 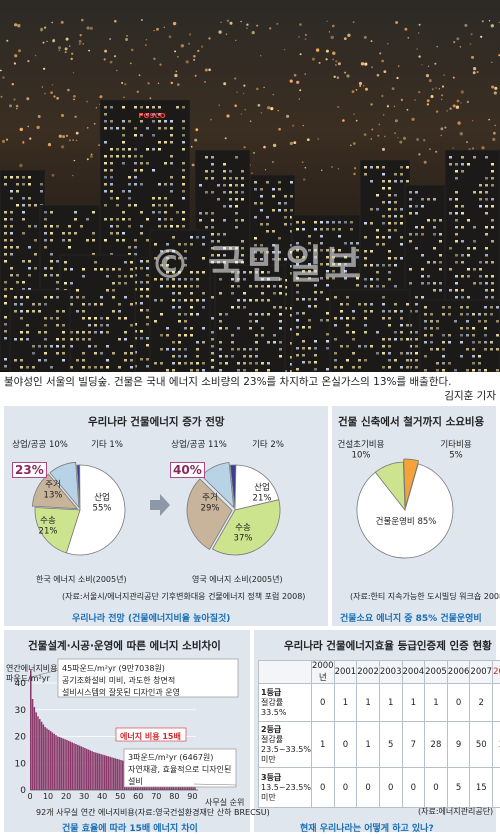 I want to click on table-cell: 7, so click(x=413, y=744).